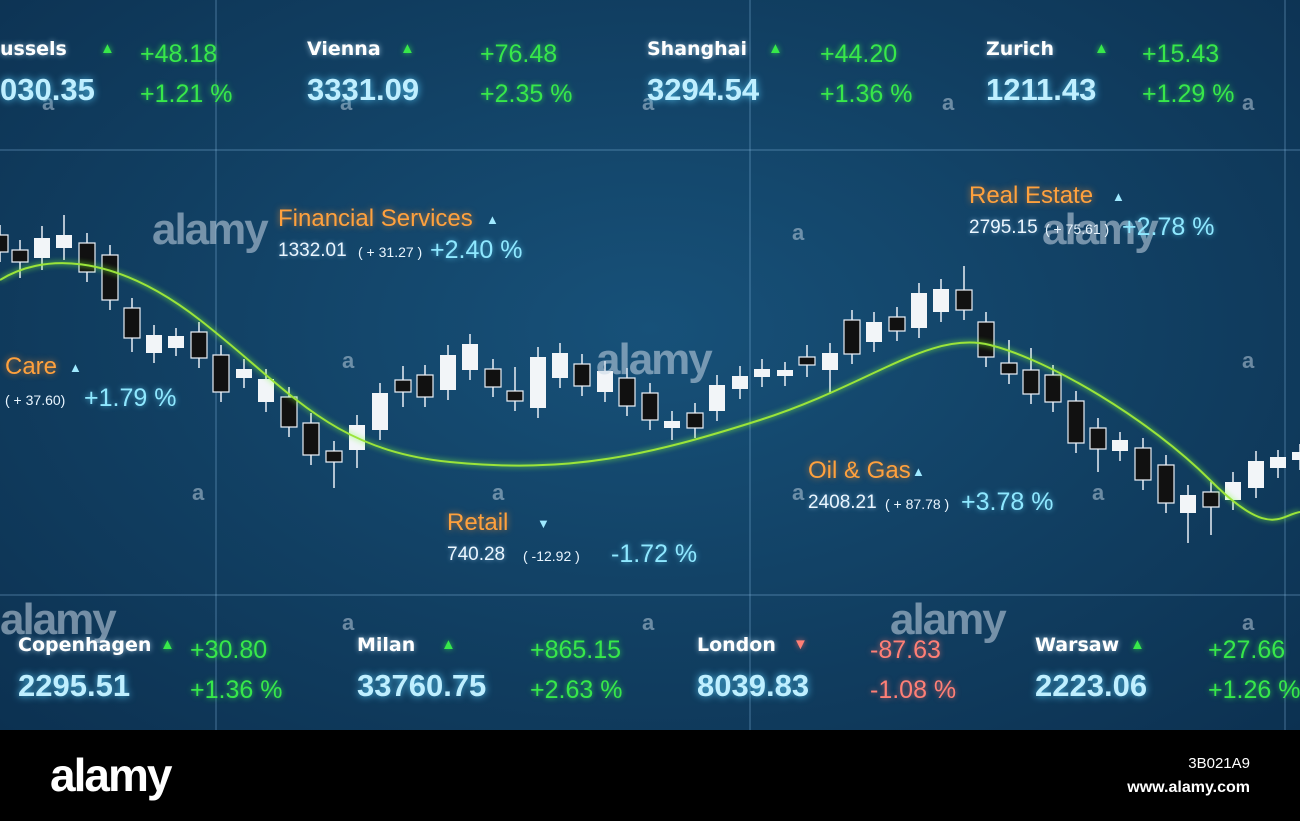 The height and width of the screenshot is (821, 1300). I want to click on sector-change: ( -12.92 ), so click(551, 556).